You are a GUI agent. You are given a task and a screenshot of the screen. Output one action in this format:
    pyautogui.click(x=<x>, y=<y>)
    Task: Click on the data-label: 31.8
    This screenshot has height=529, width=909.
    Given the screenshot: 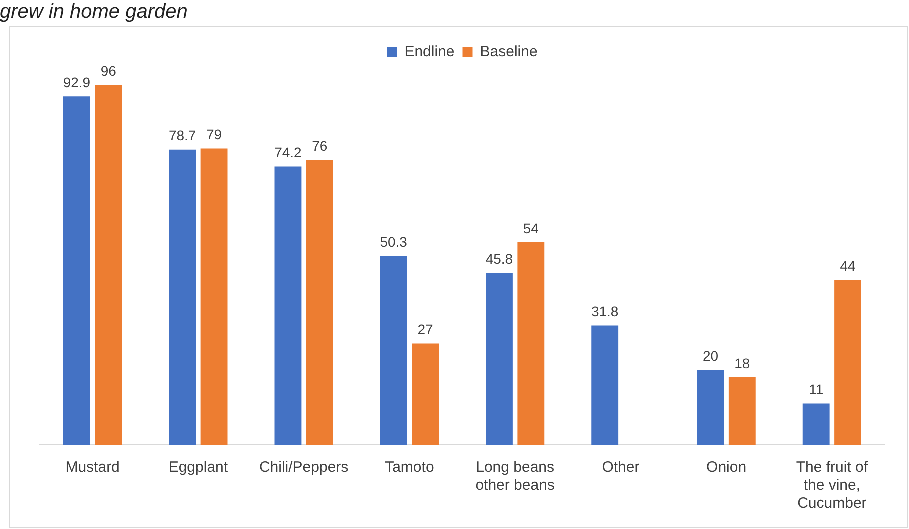 What is the action you would take?
    pyautogui.click(x=605, y=312)
    